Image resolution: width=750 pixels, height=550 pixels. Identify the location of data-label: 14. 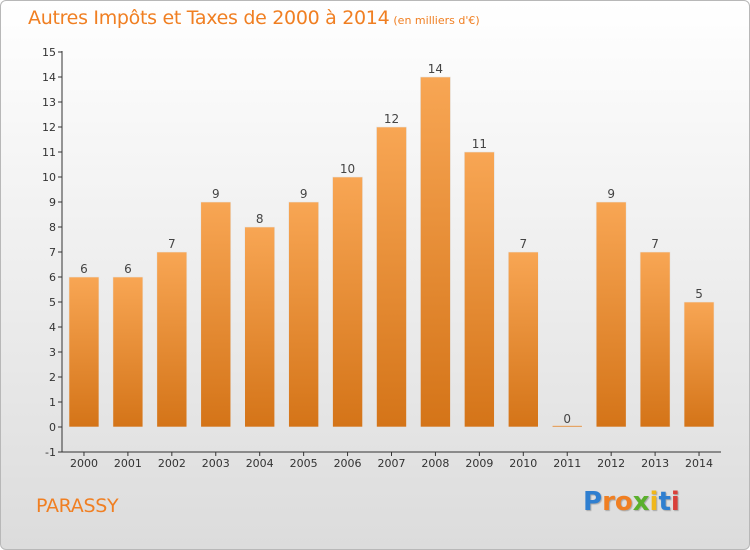
(435, 69).